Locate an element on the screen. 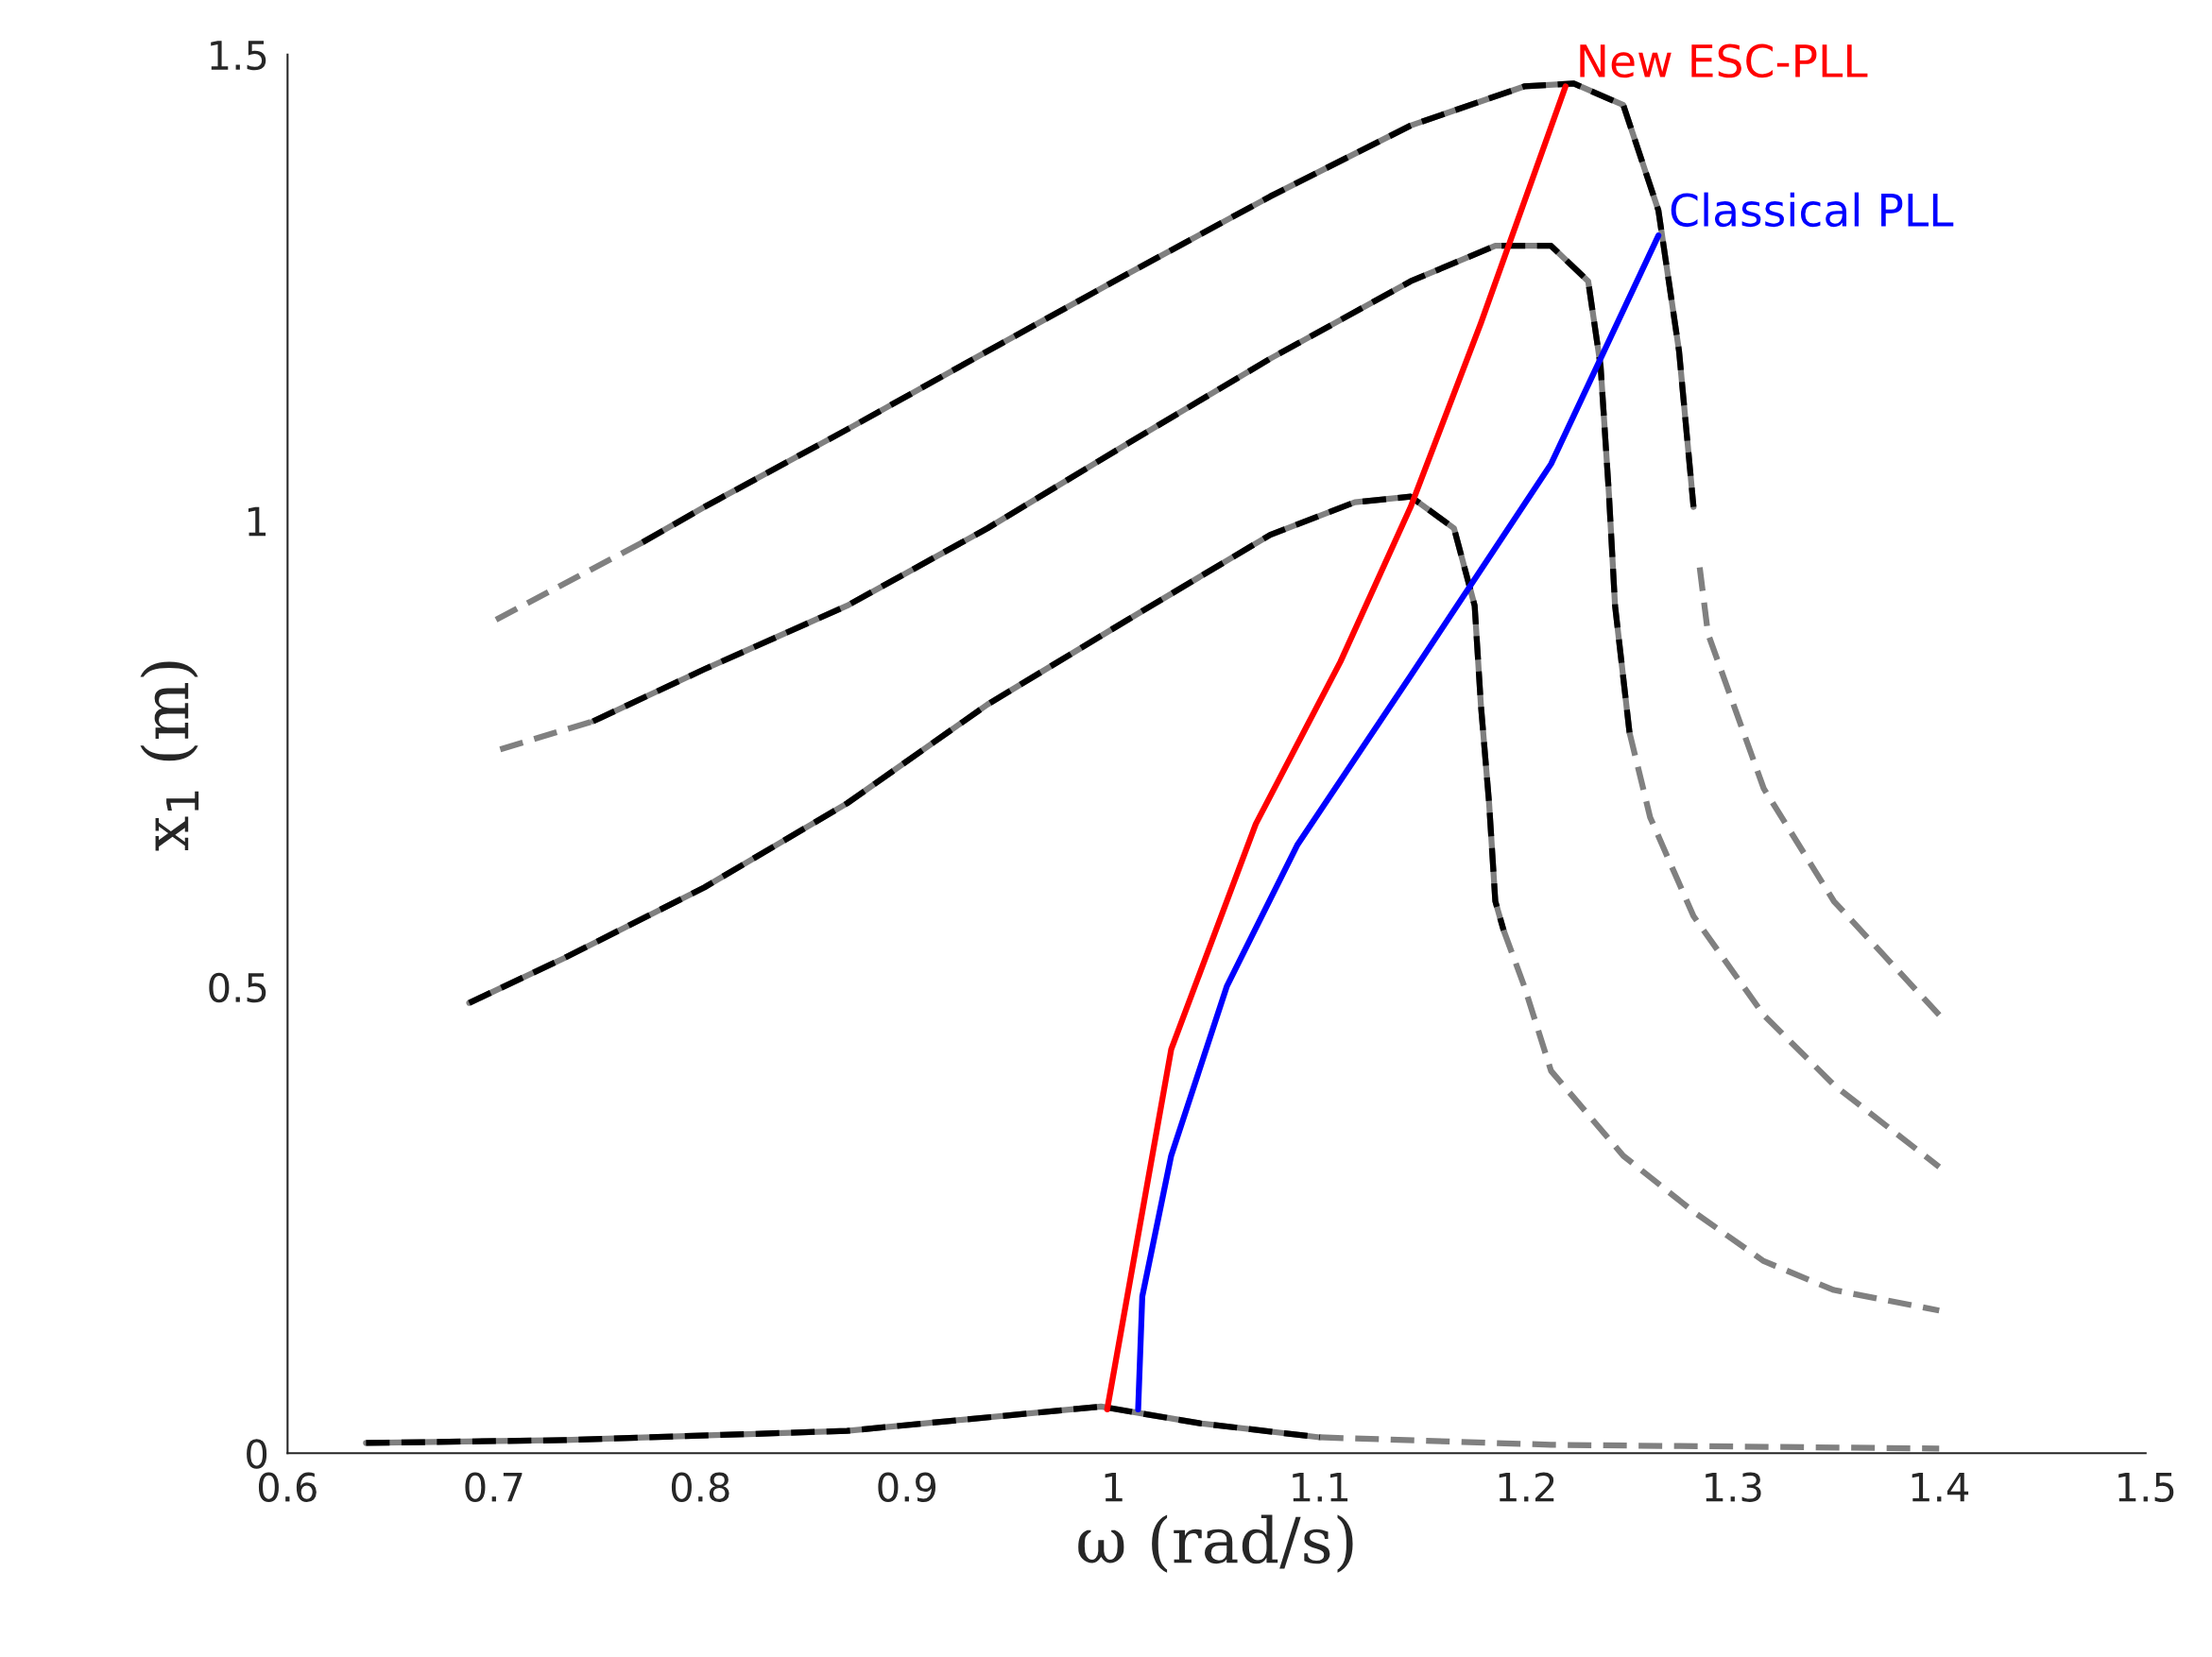 The image size is (2212, 1657). x-tick-label: 1.1 is located at coordinates (1320, 1487).